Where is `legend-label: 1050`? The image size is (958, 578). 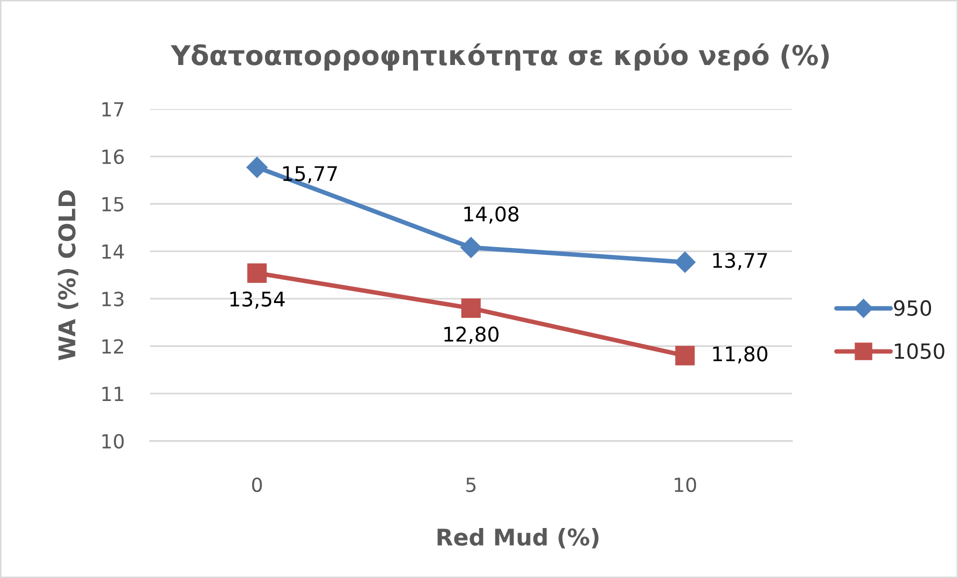 legend-label: 1050 is located at coordinates (919, 351).